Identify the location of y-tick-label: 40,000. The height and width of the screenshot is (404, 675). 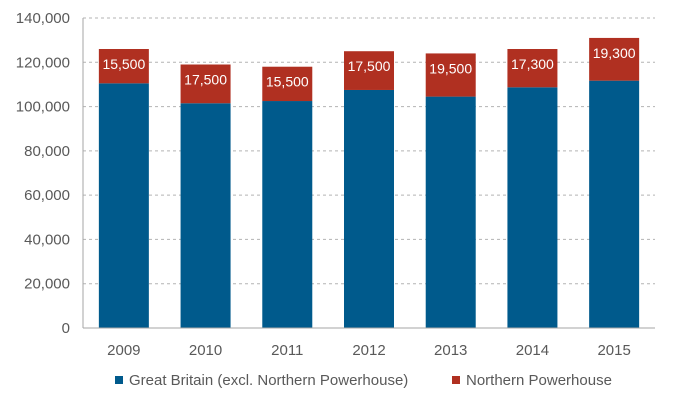
(47, 239).